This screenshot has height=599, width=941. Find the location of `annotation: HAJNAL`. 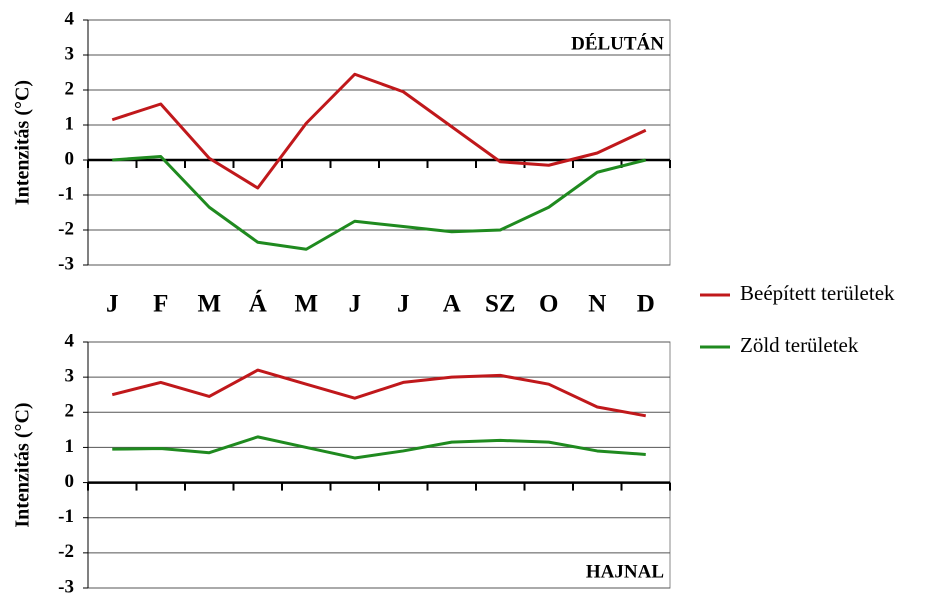

annotation: HAJNAL is located at coordinates (625, 571).